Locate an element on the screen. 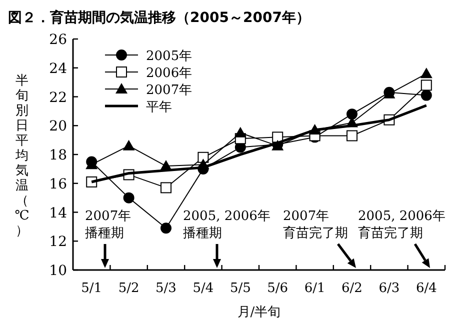 The width and height of the screenshot is (457, 320). y-tick-label: 10 is located at coordinates (58, 271).